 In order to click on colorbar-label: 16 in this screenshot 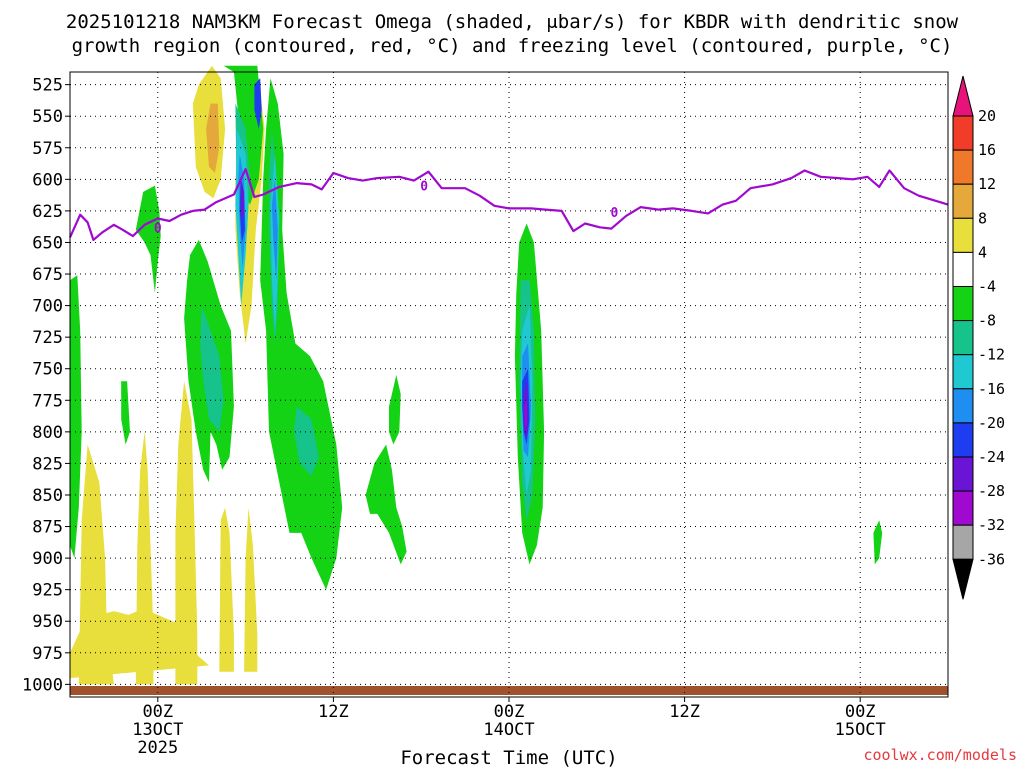, I will do `click(987, 150)`.